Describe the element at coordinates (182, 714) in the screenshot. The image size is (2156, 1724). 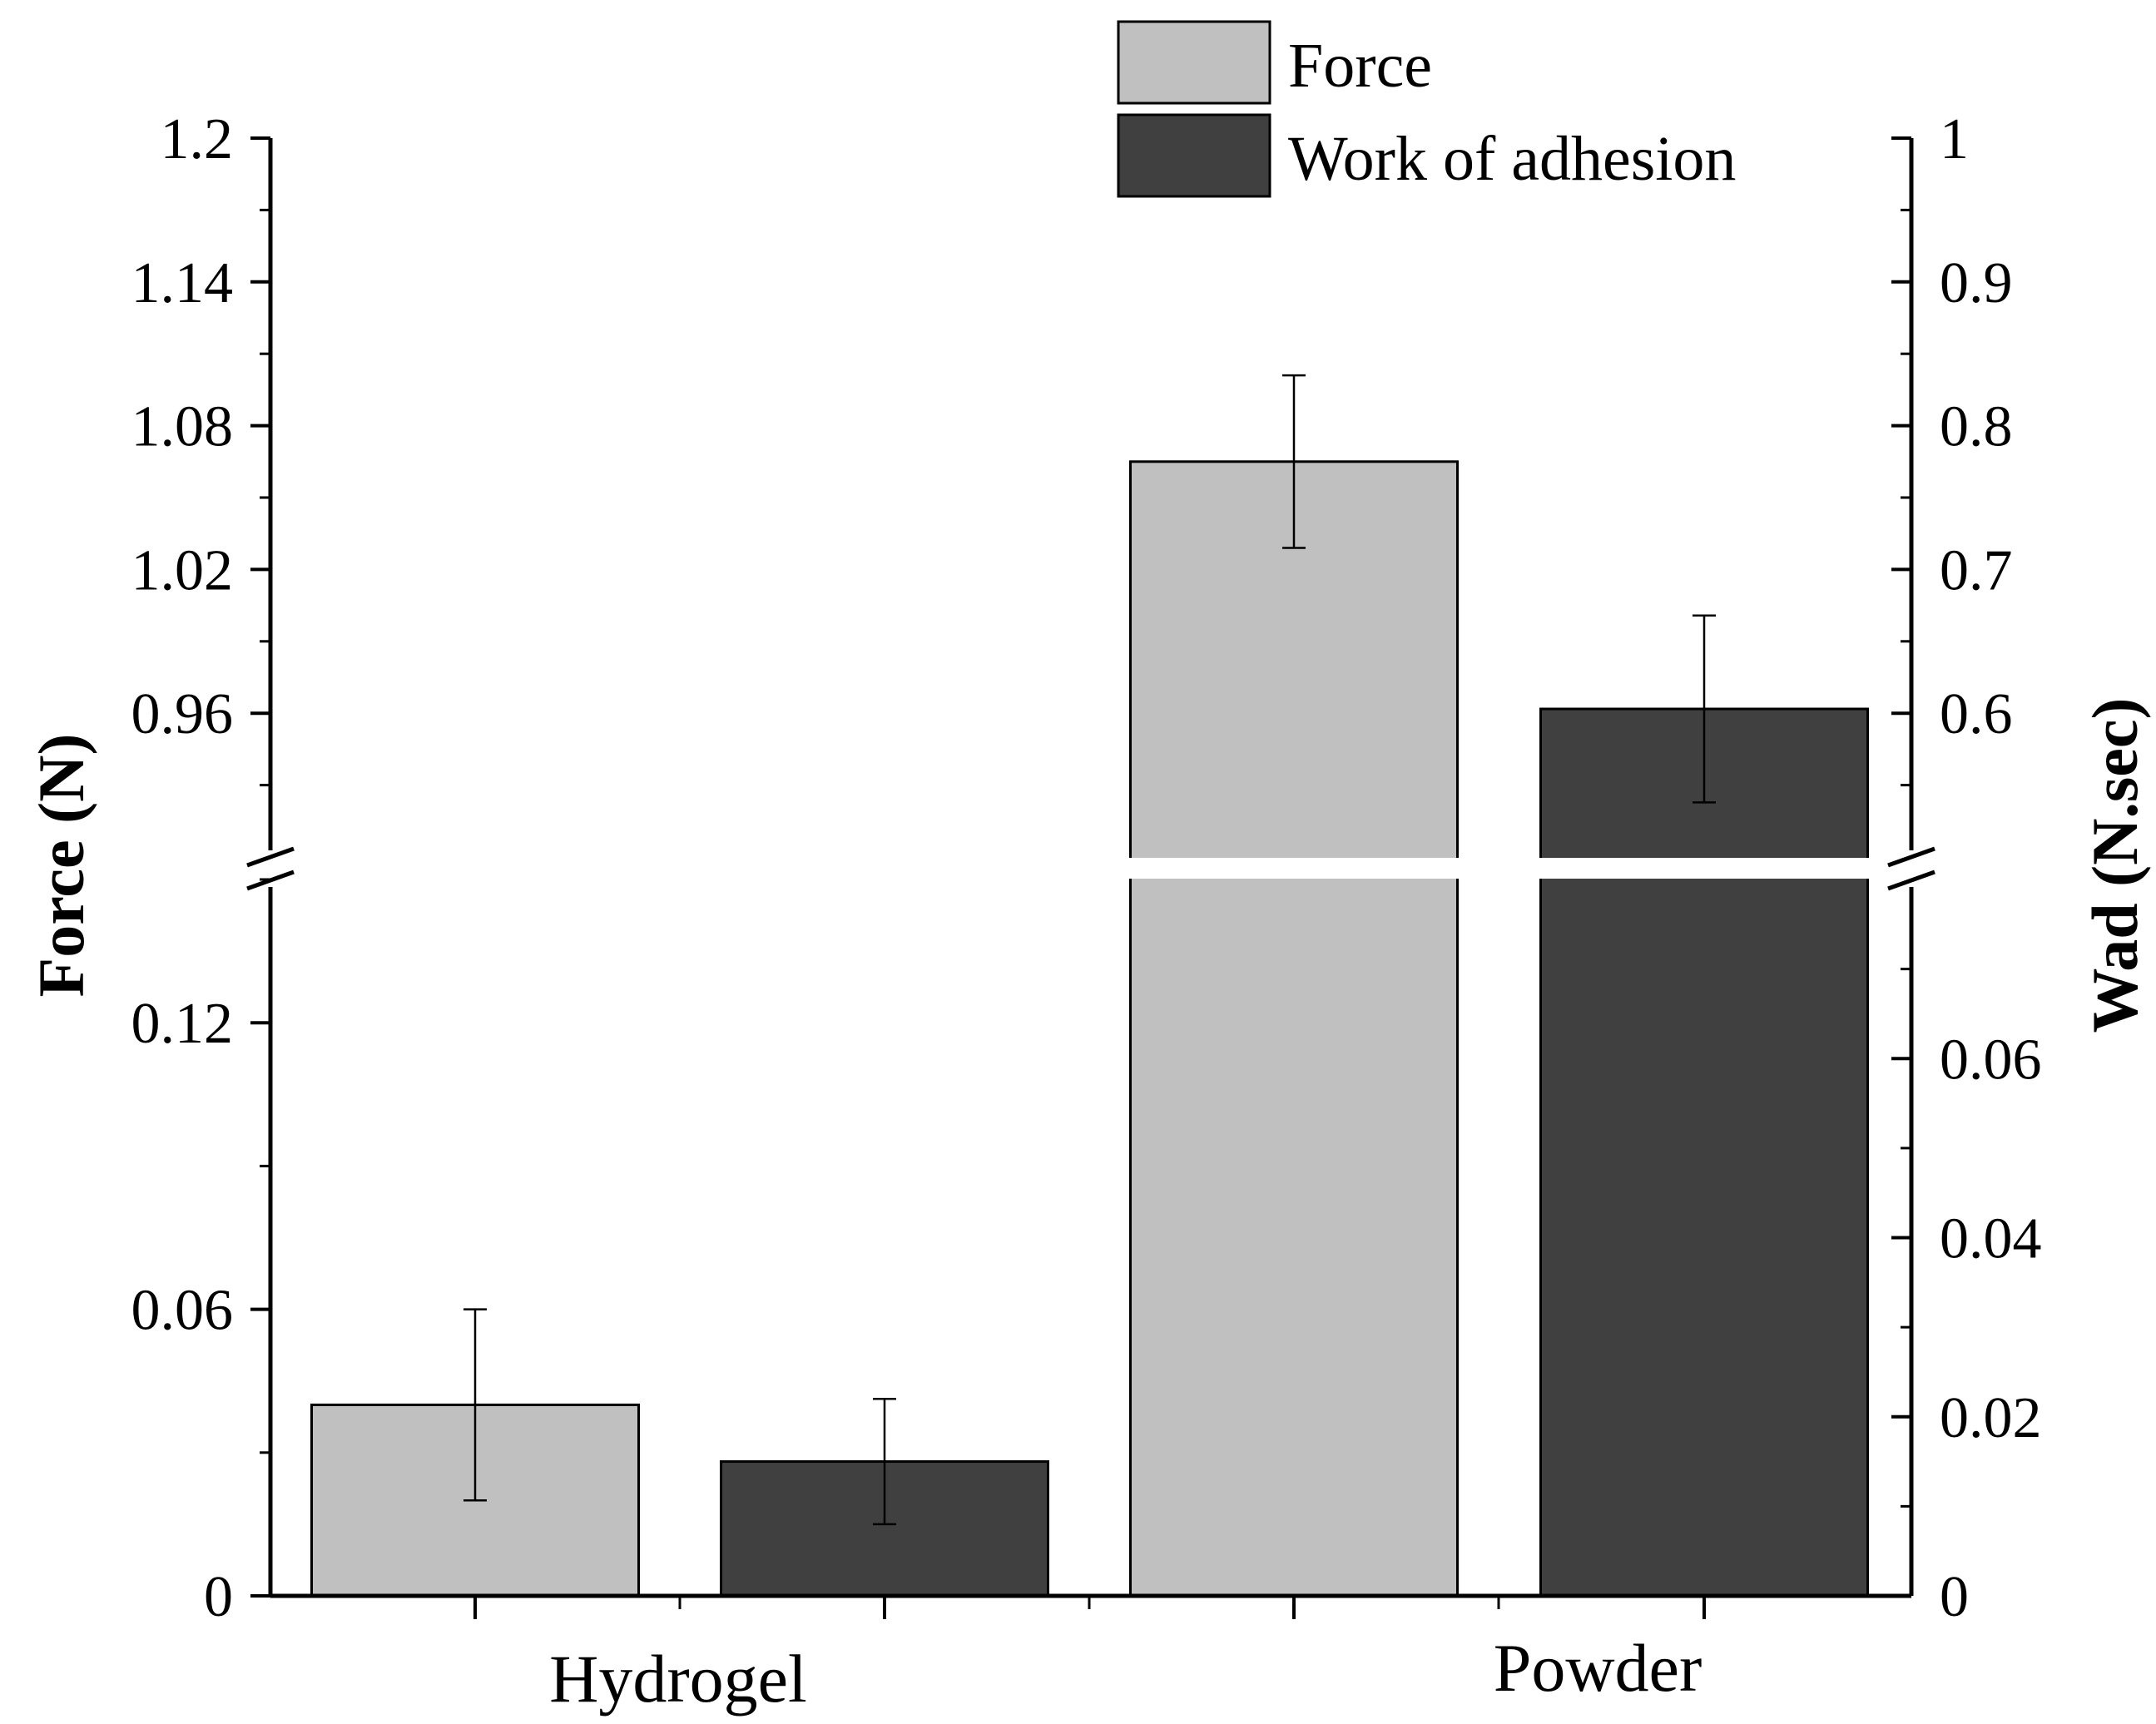
I see `left-axis-tick-label: 0.96` at that location.